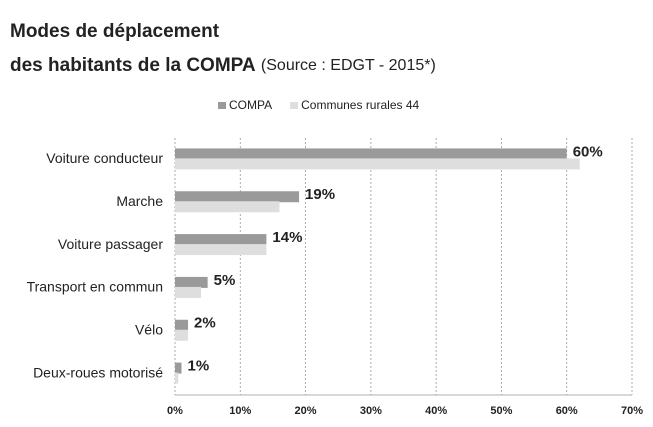  Describe the element at coordinates (95, 287) in the screenshot. I see `y-tick-label: Transport en commun` at that location.